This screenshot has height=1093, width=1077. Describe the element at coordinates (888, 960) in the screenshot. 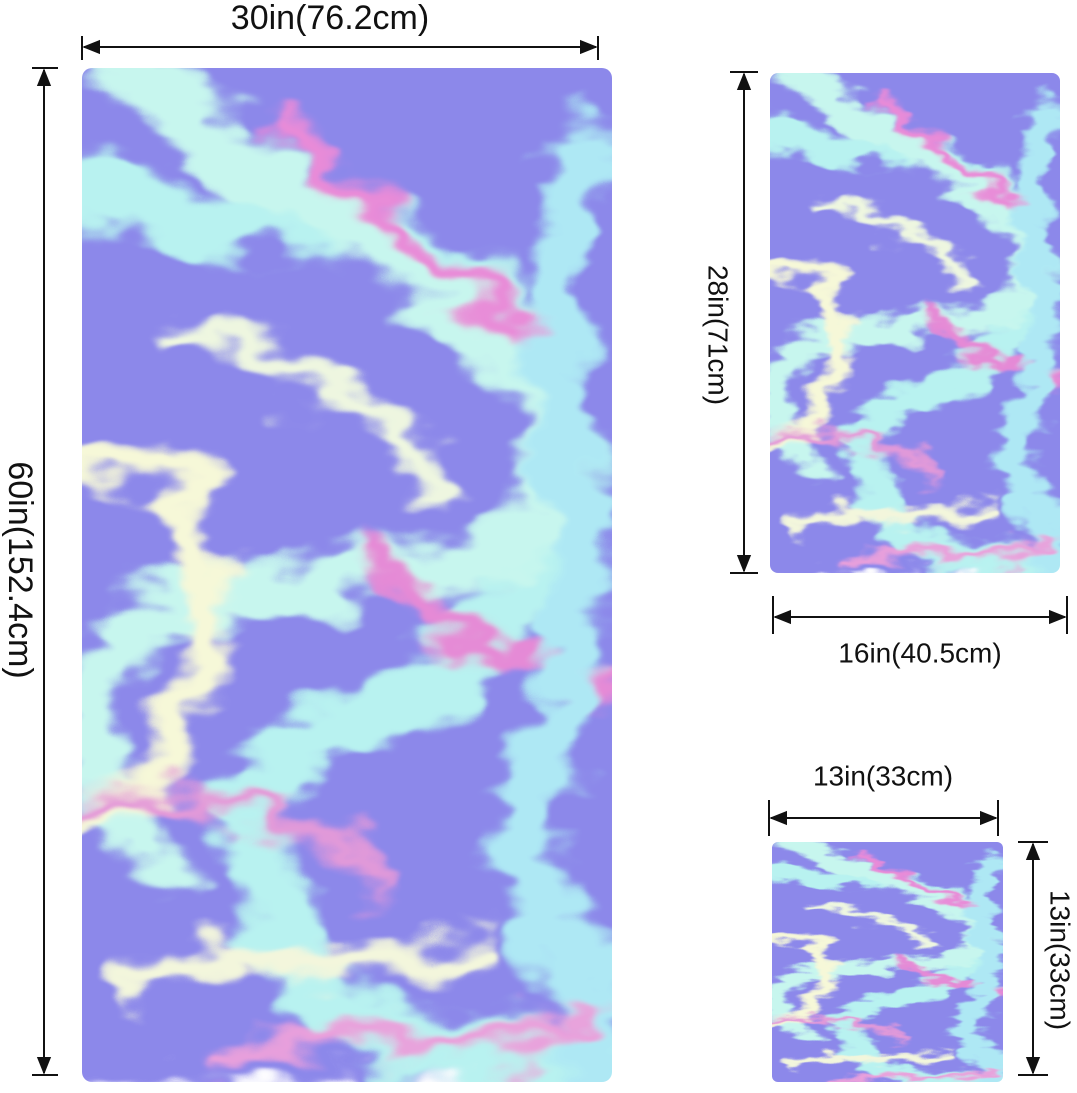

I see `wash-towel` at that location.